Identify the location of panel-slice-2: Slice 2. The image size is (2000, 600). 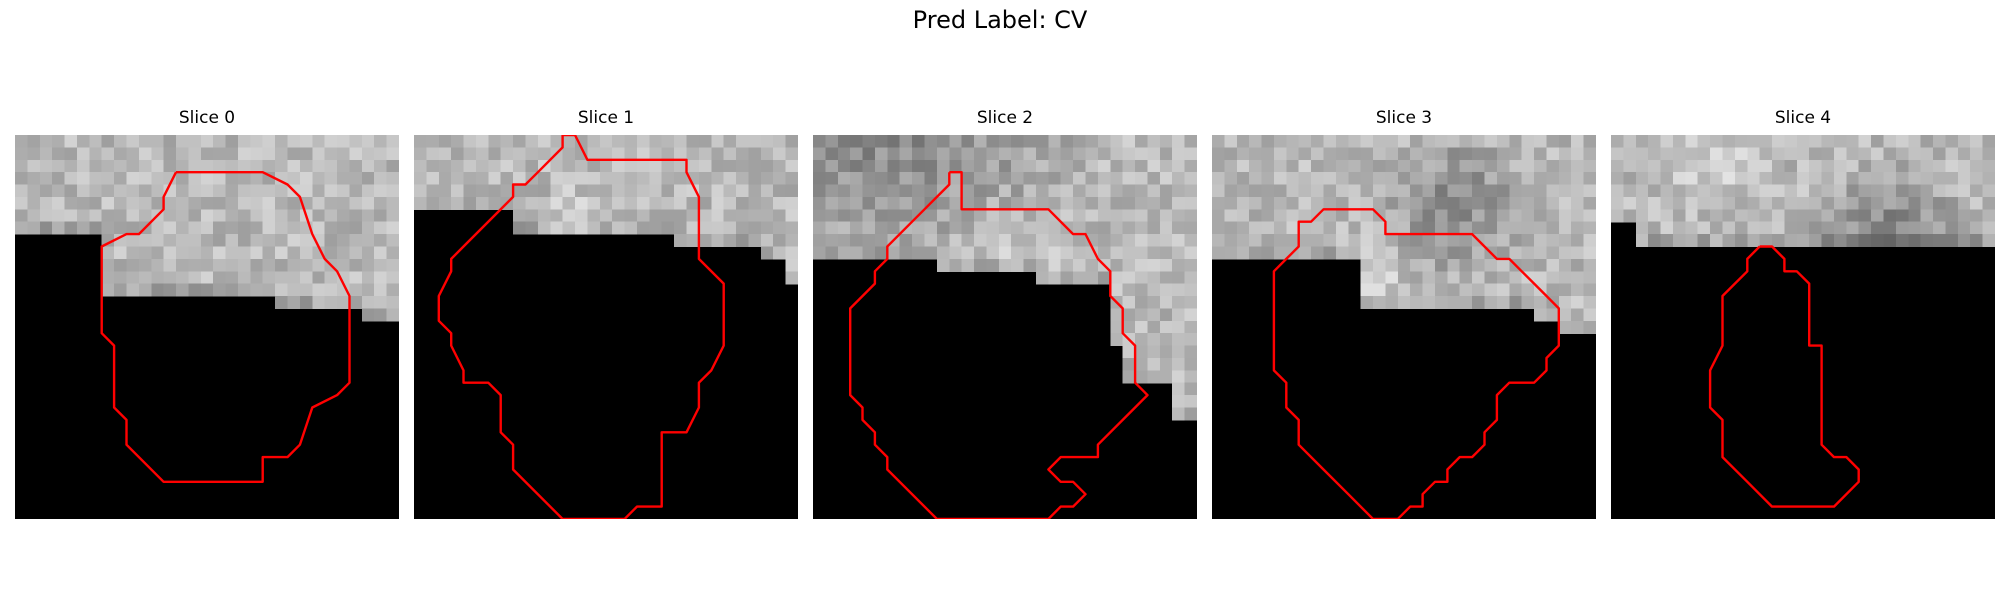
(1005, 314).